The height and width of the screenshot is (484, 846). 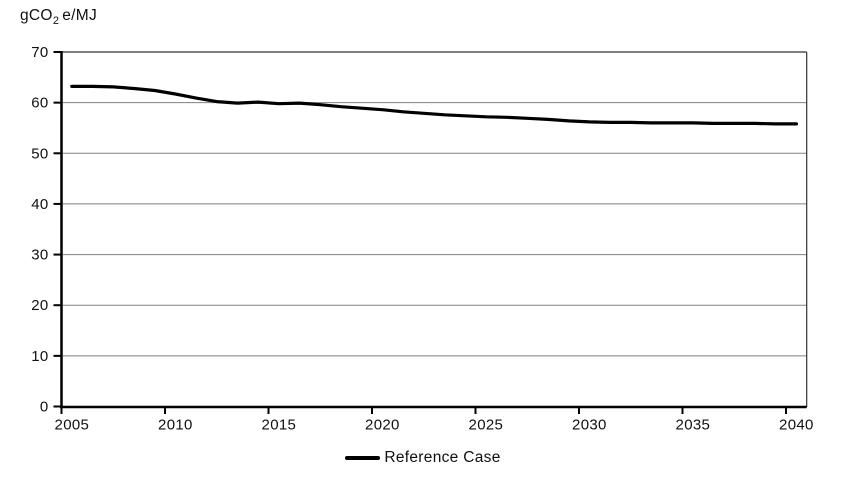 I want to click on x-tick-label: 2020, so click(x=382, y=425).